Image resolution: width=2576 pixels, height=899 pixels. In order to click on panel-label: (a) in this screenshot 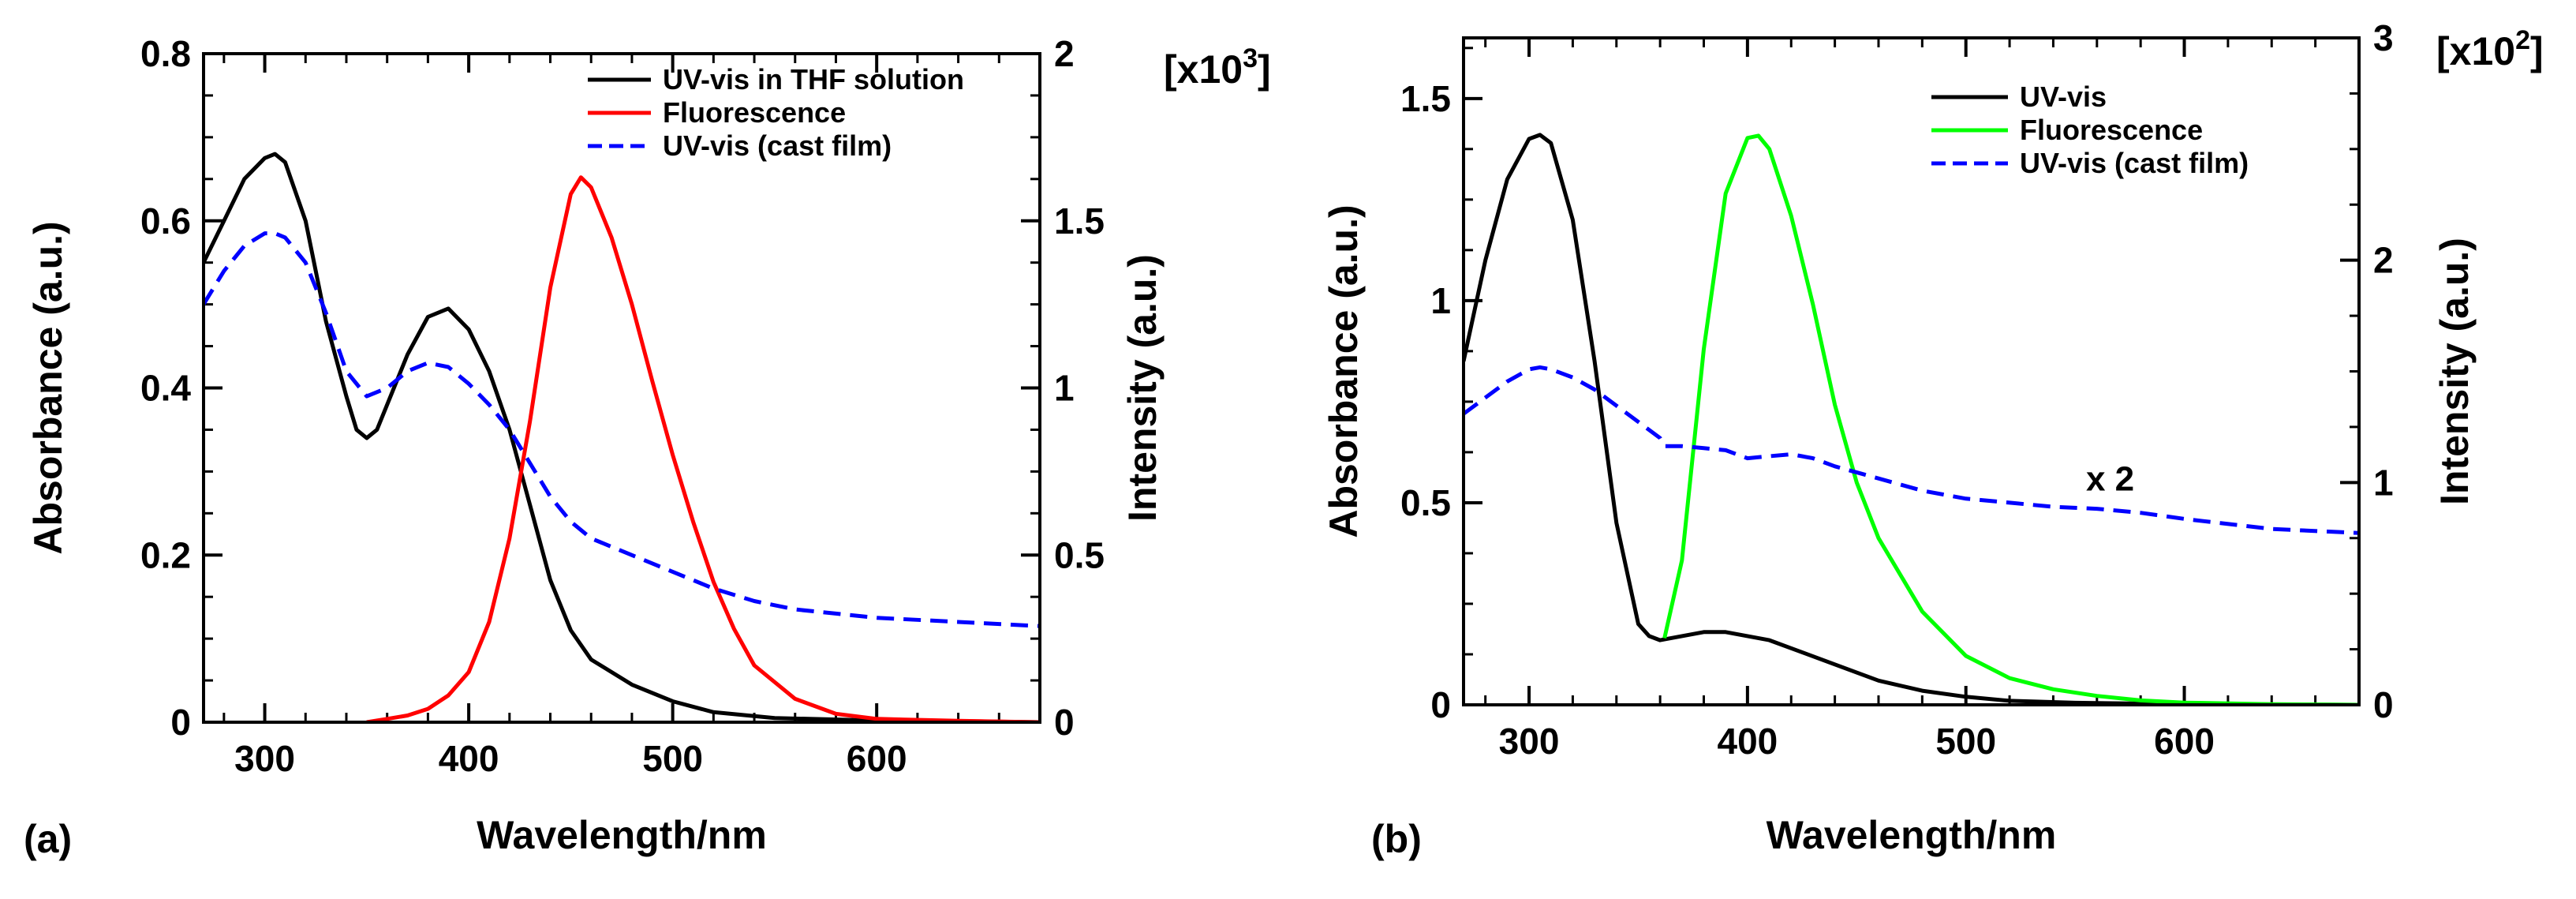, I will do `click(48, 839)`.